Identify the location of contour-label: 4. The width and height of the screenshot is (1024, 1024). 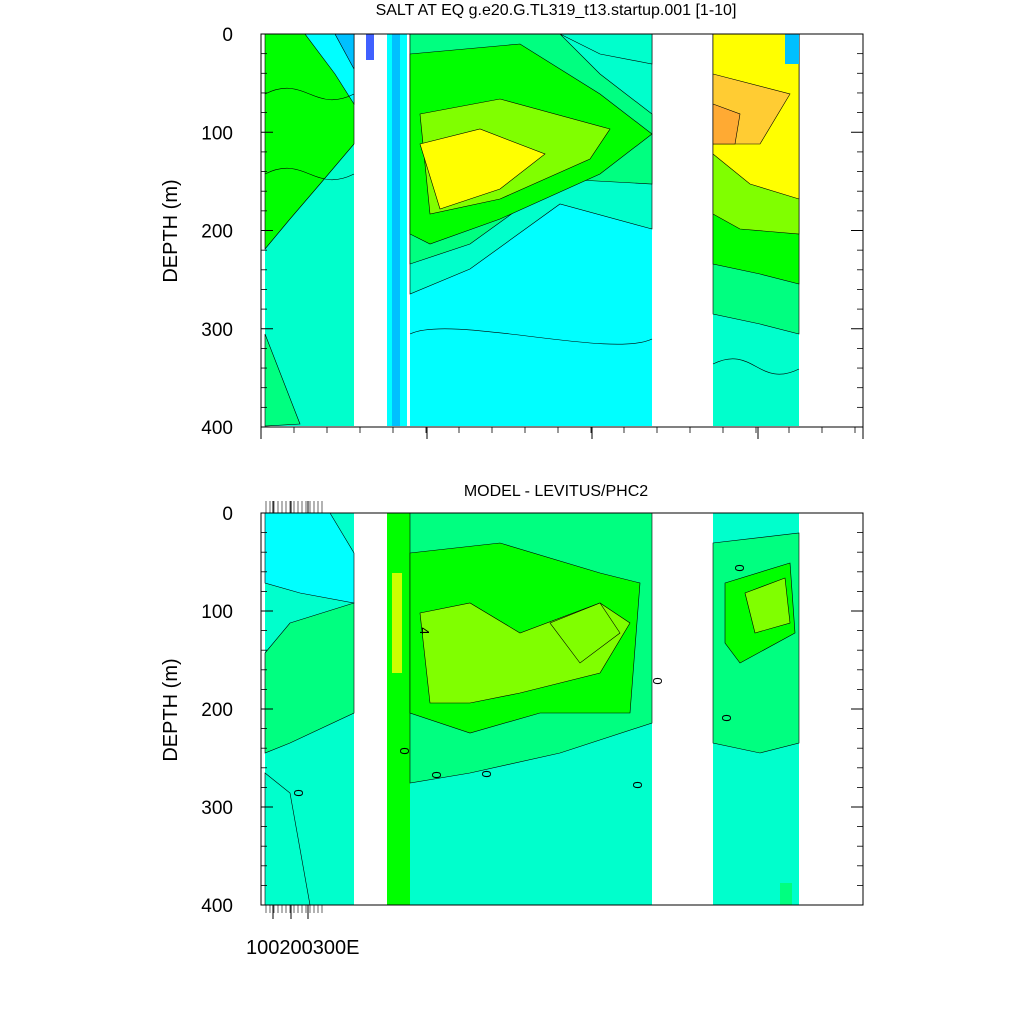
(424, 630).